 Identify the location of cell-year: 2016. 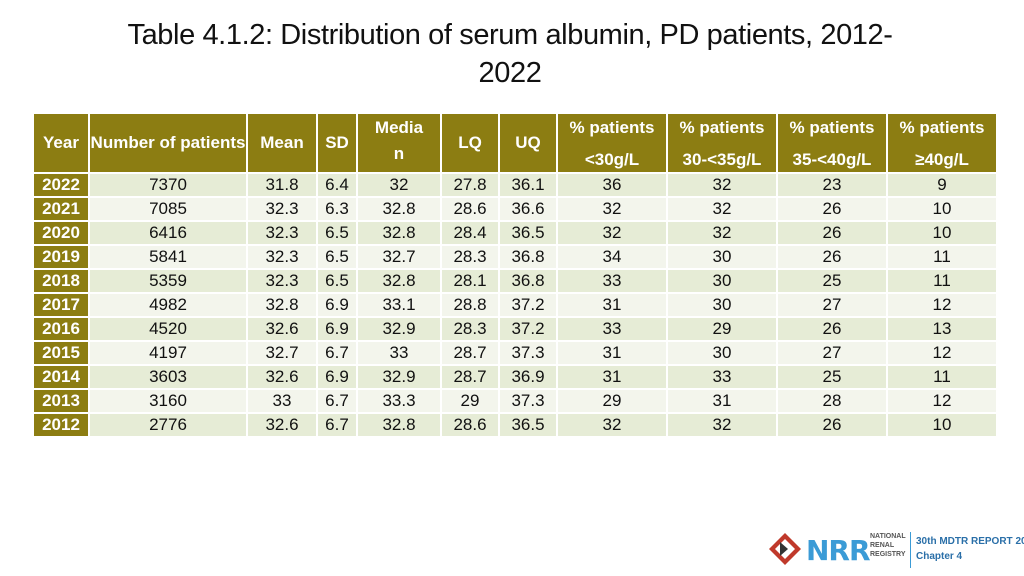
(61, 329).